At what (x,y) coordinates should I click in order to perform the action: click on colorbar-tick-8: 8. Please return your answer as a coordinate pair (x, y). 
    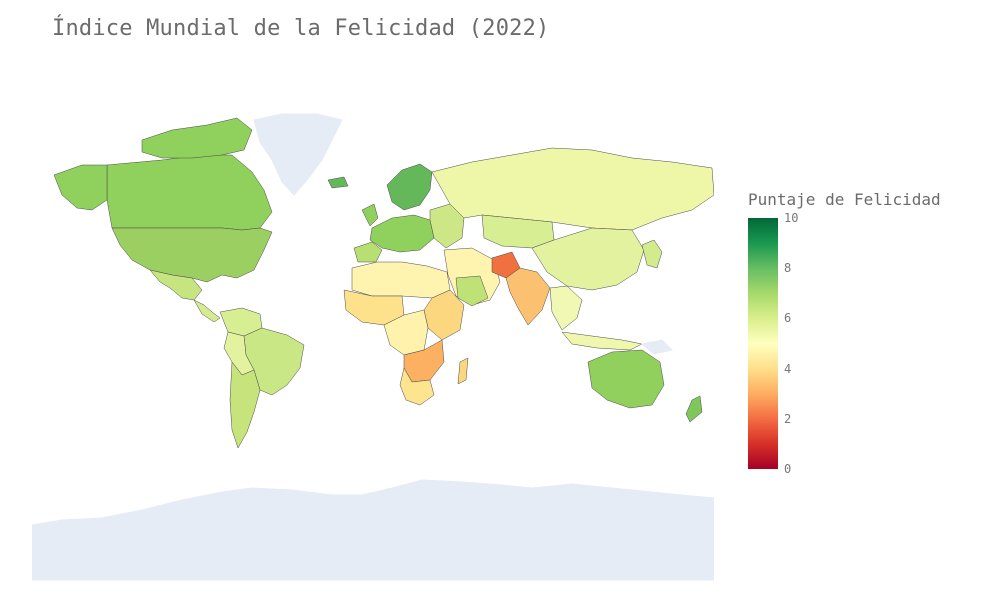
    Looking at the image, I should click on (788, 268).